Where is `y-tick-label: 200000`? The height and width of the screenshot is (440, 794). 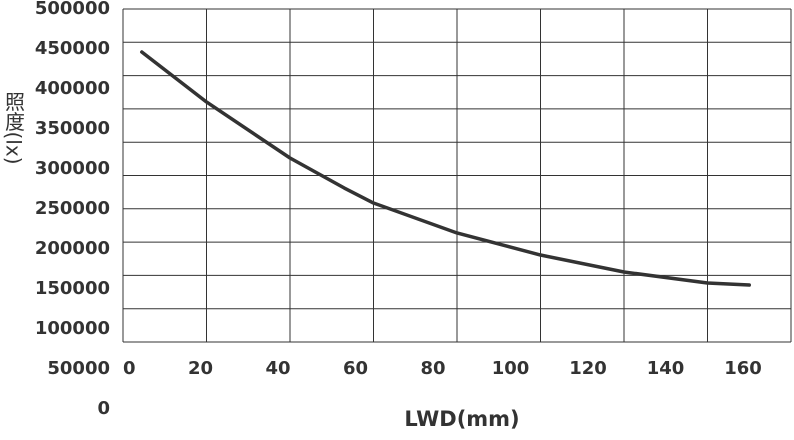 y-tick-label: 200000 is located at coordinates (72, 248).